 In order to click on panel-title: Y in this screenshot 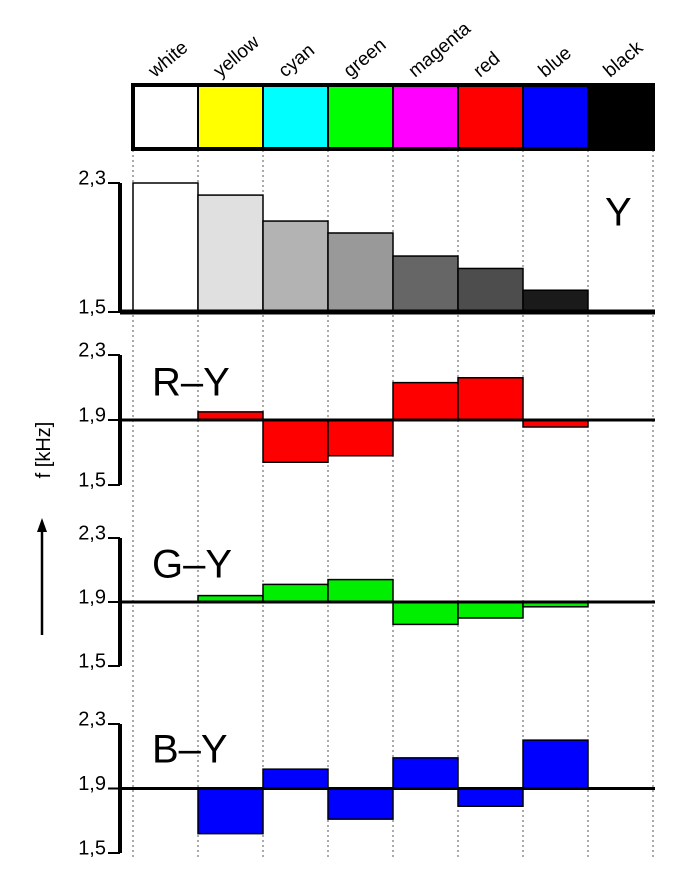, I will do `click(618, 213)`.